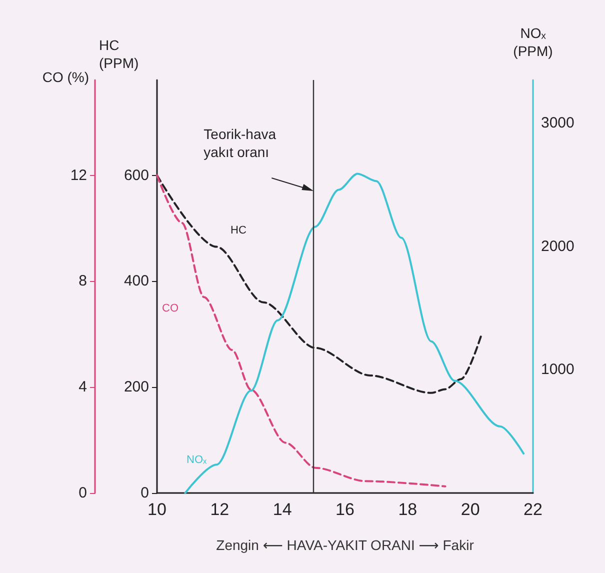  What do you see at coordinates (119, 54) in the screenshot?
I see `y-axis-title: HC (PPM)` at bounding box center [119, 54].